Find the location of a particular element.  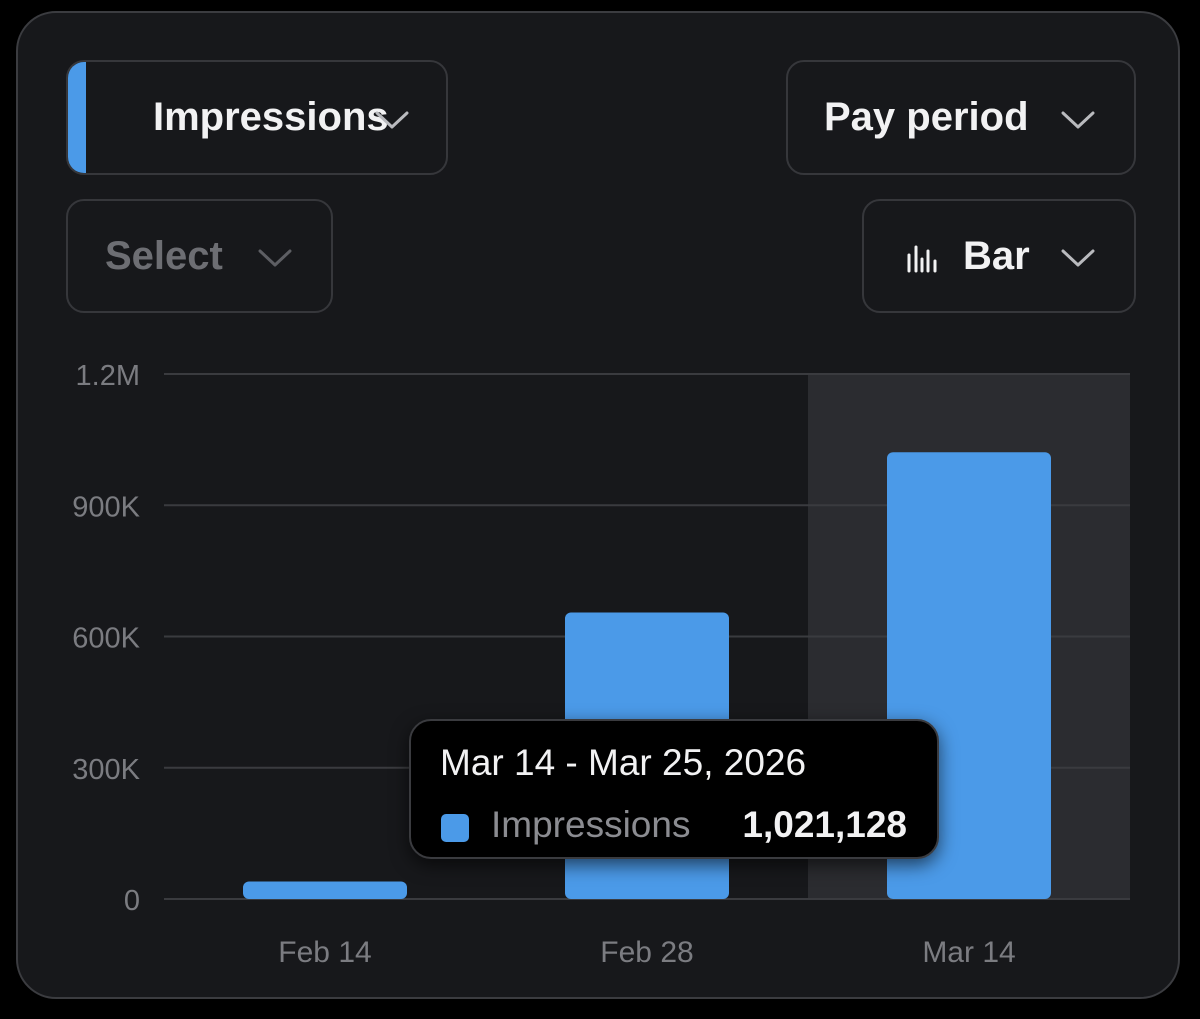

y-tick-label: 1.2M is located at coordinates (108, 376).